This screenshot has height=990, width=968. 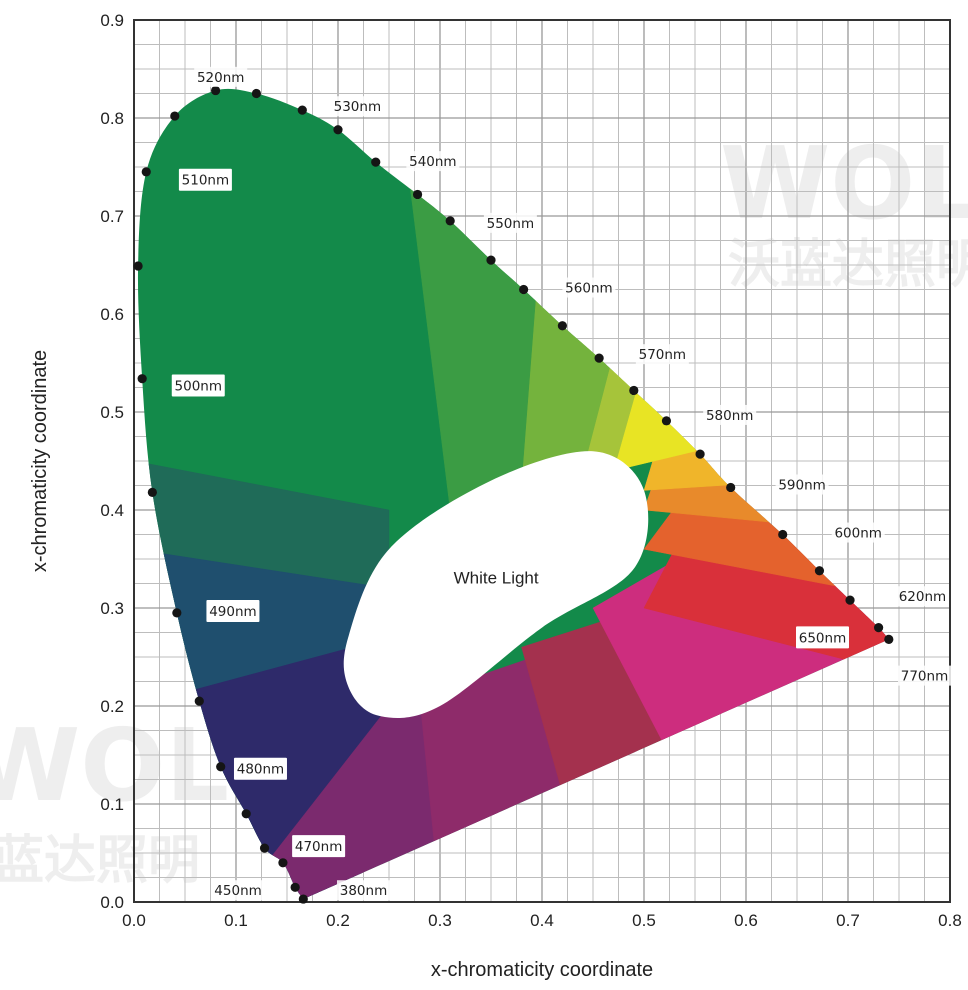 I want to click on x-tick-label: 0.5, so click(x=644, y=920).